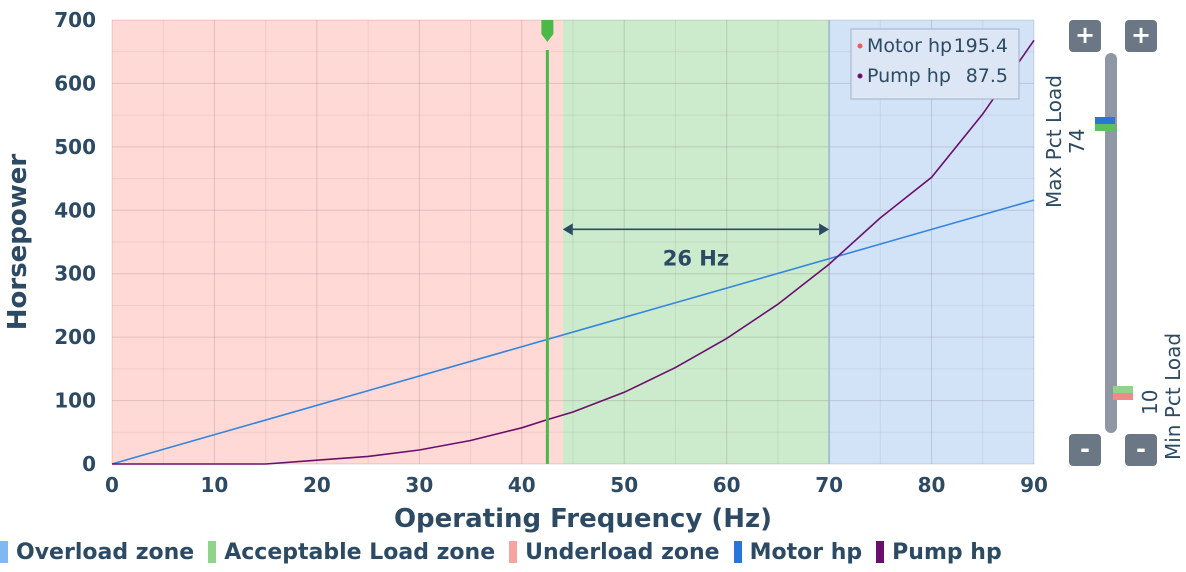  I want to click on min-pct-handle, so click(1123, 393).